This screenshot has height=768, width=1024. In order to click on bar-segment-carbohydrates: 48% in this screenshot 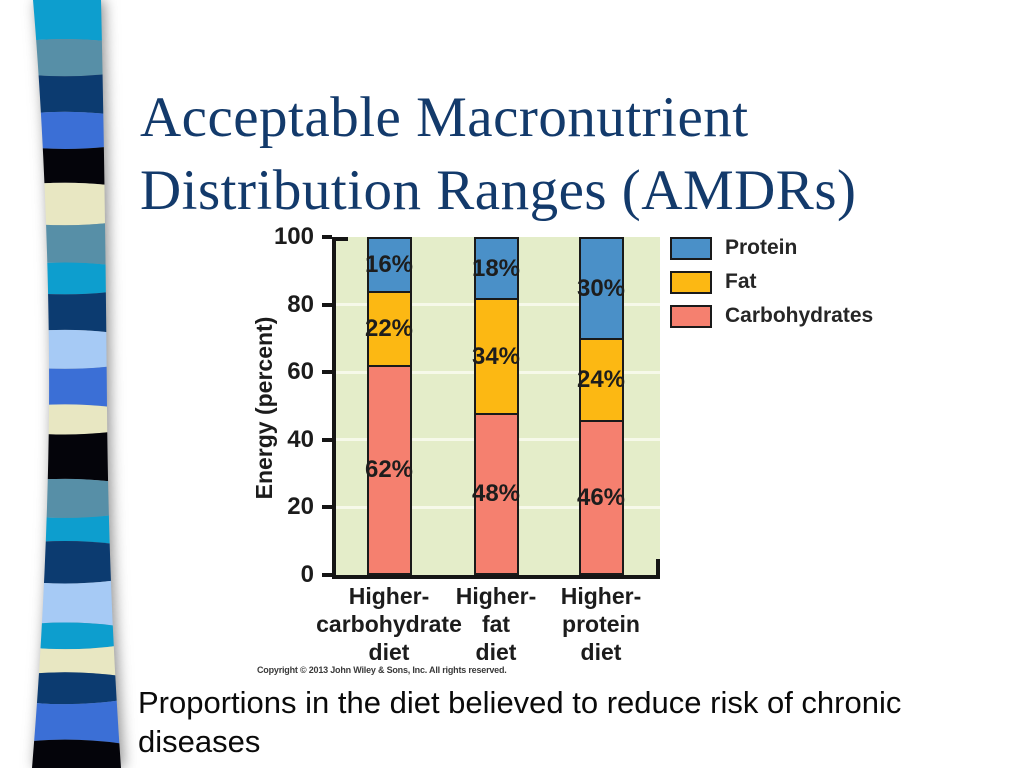, I will do `click(496, 494)`.